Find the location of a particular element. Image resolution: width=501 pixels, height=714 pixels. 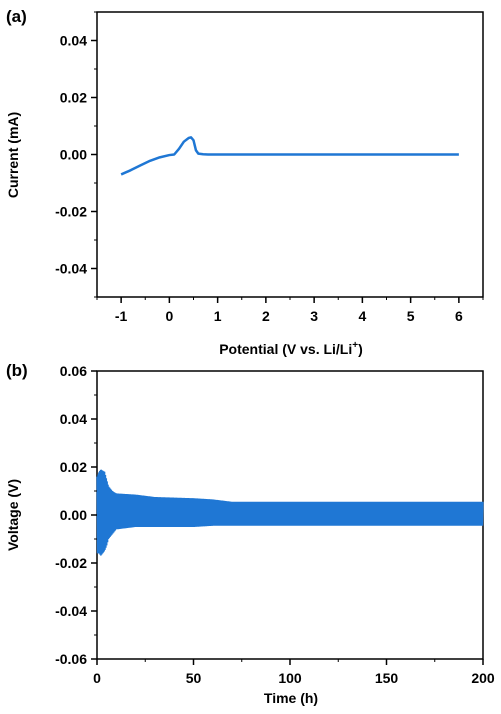

y-tick-label-b: -0.04 is located at coordinates (71, 611).